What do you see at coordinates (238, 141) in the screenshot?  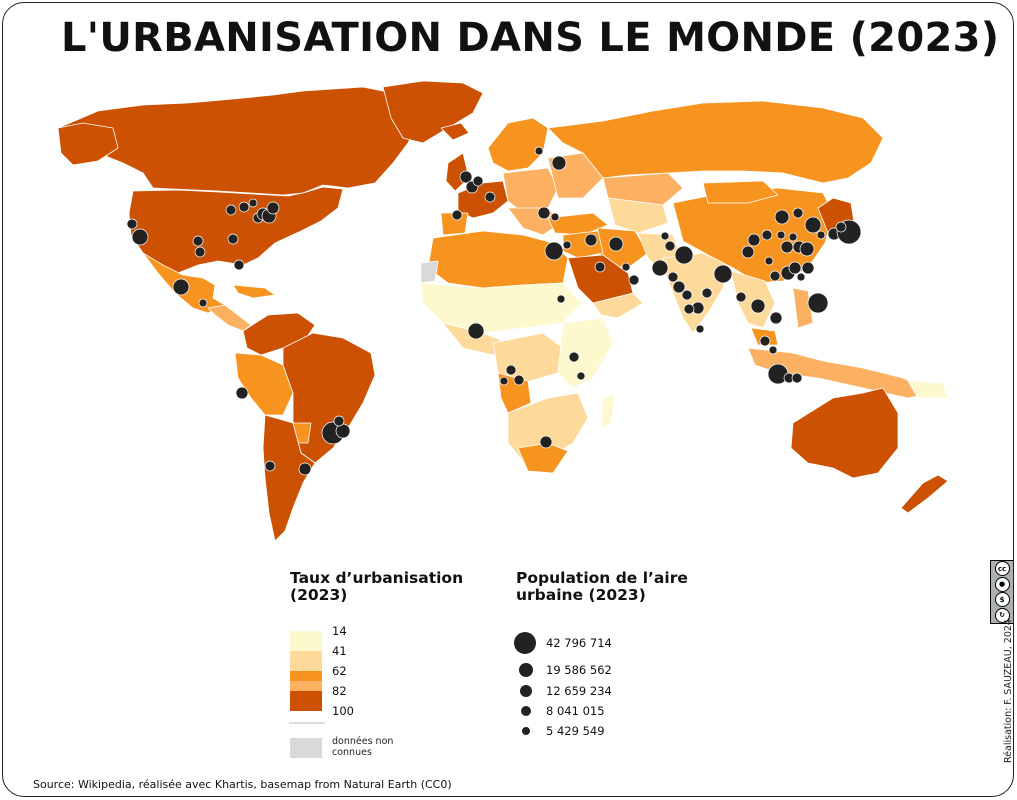 I see `region-canada` at bounding box center [238, 141].